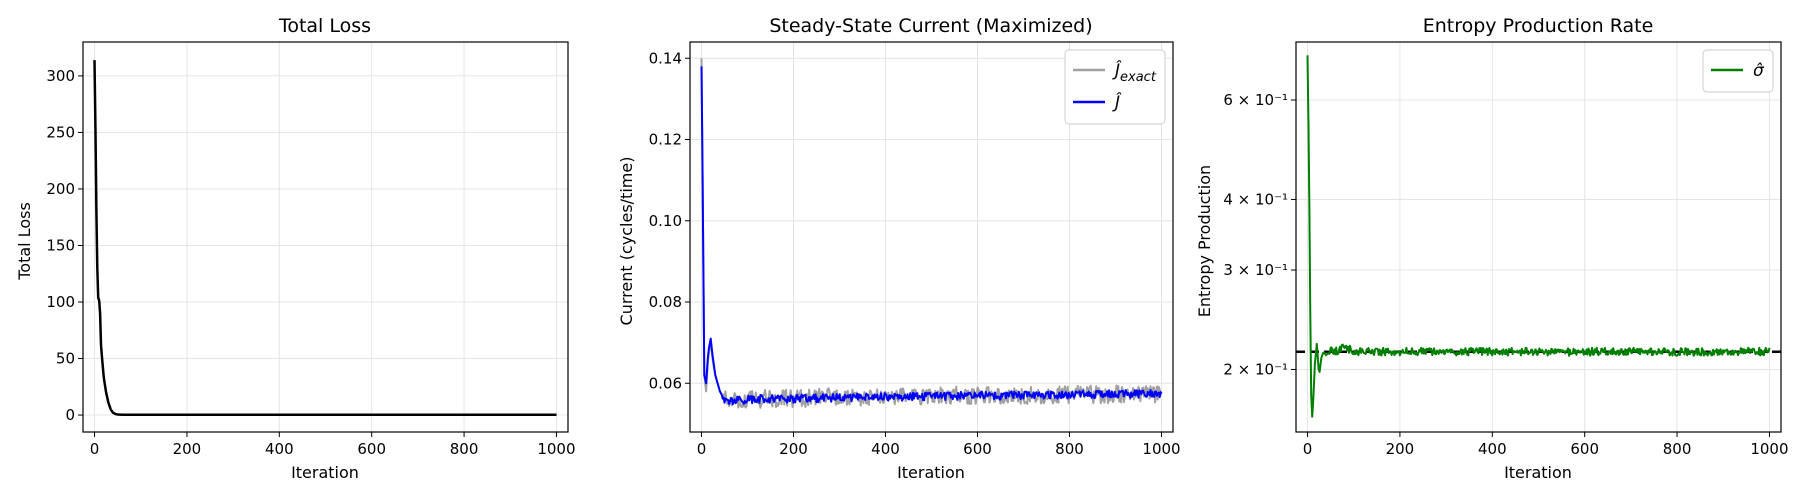 The image size is (1800, 500). What do you see at coordinates (1759, 71) in the screenshot?
I see `legend-label: σ̂` at bounding box center [1759, 71].